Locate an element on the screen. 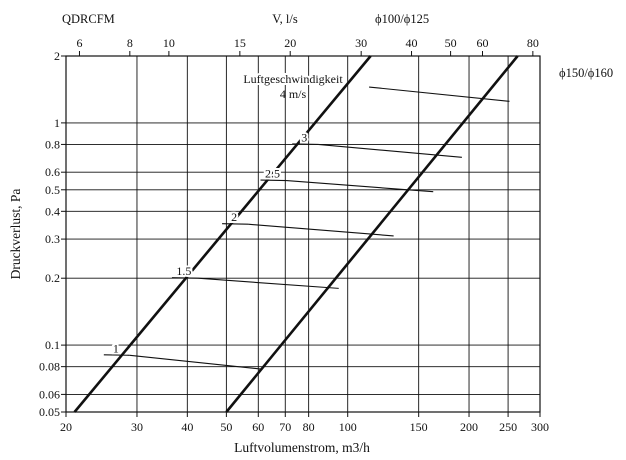 Image resolution: width=626 pixels, height=460 pixels. velocity-title: Luftgeschwindigkeit is located at coordinates (293, 79).